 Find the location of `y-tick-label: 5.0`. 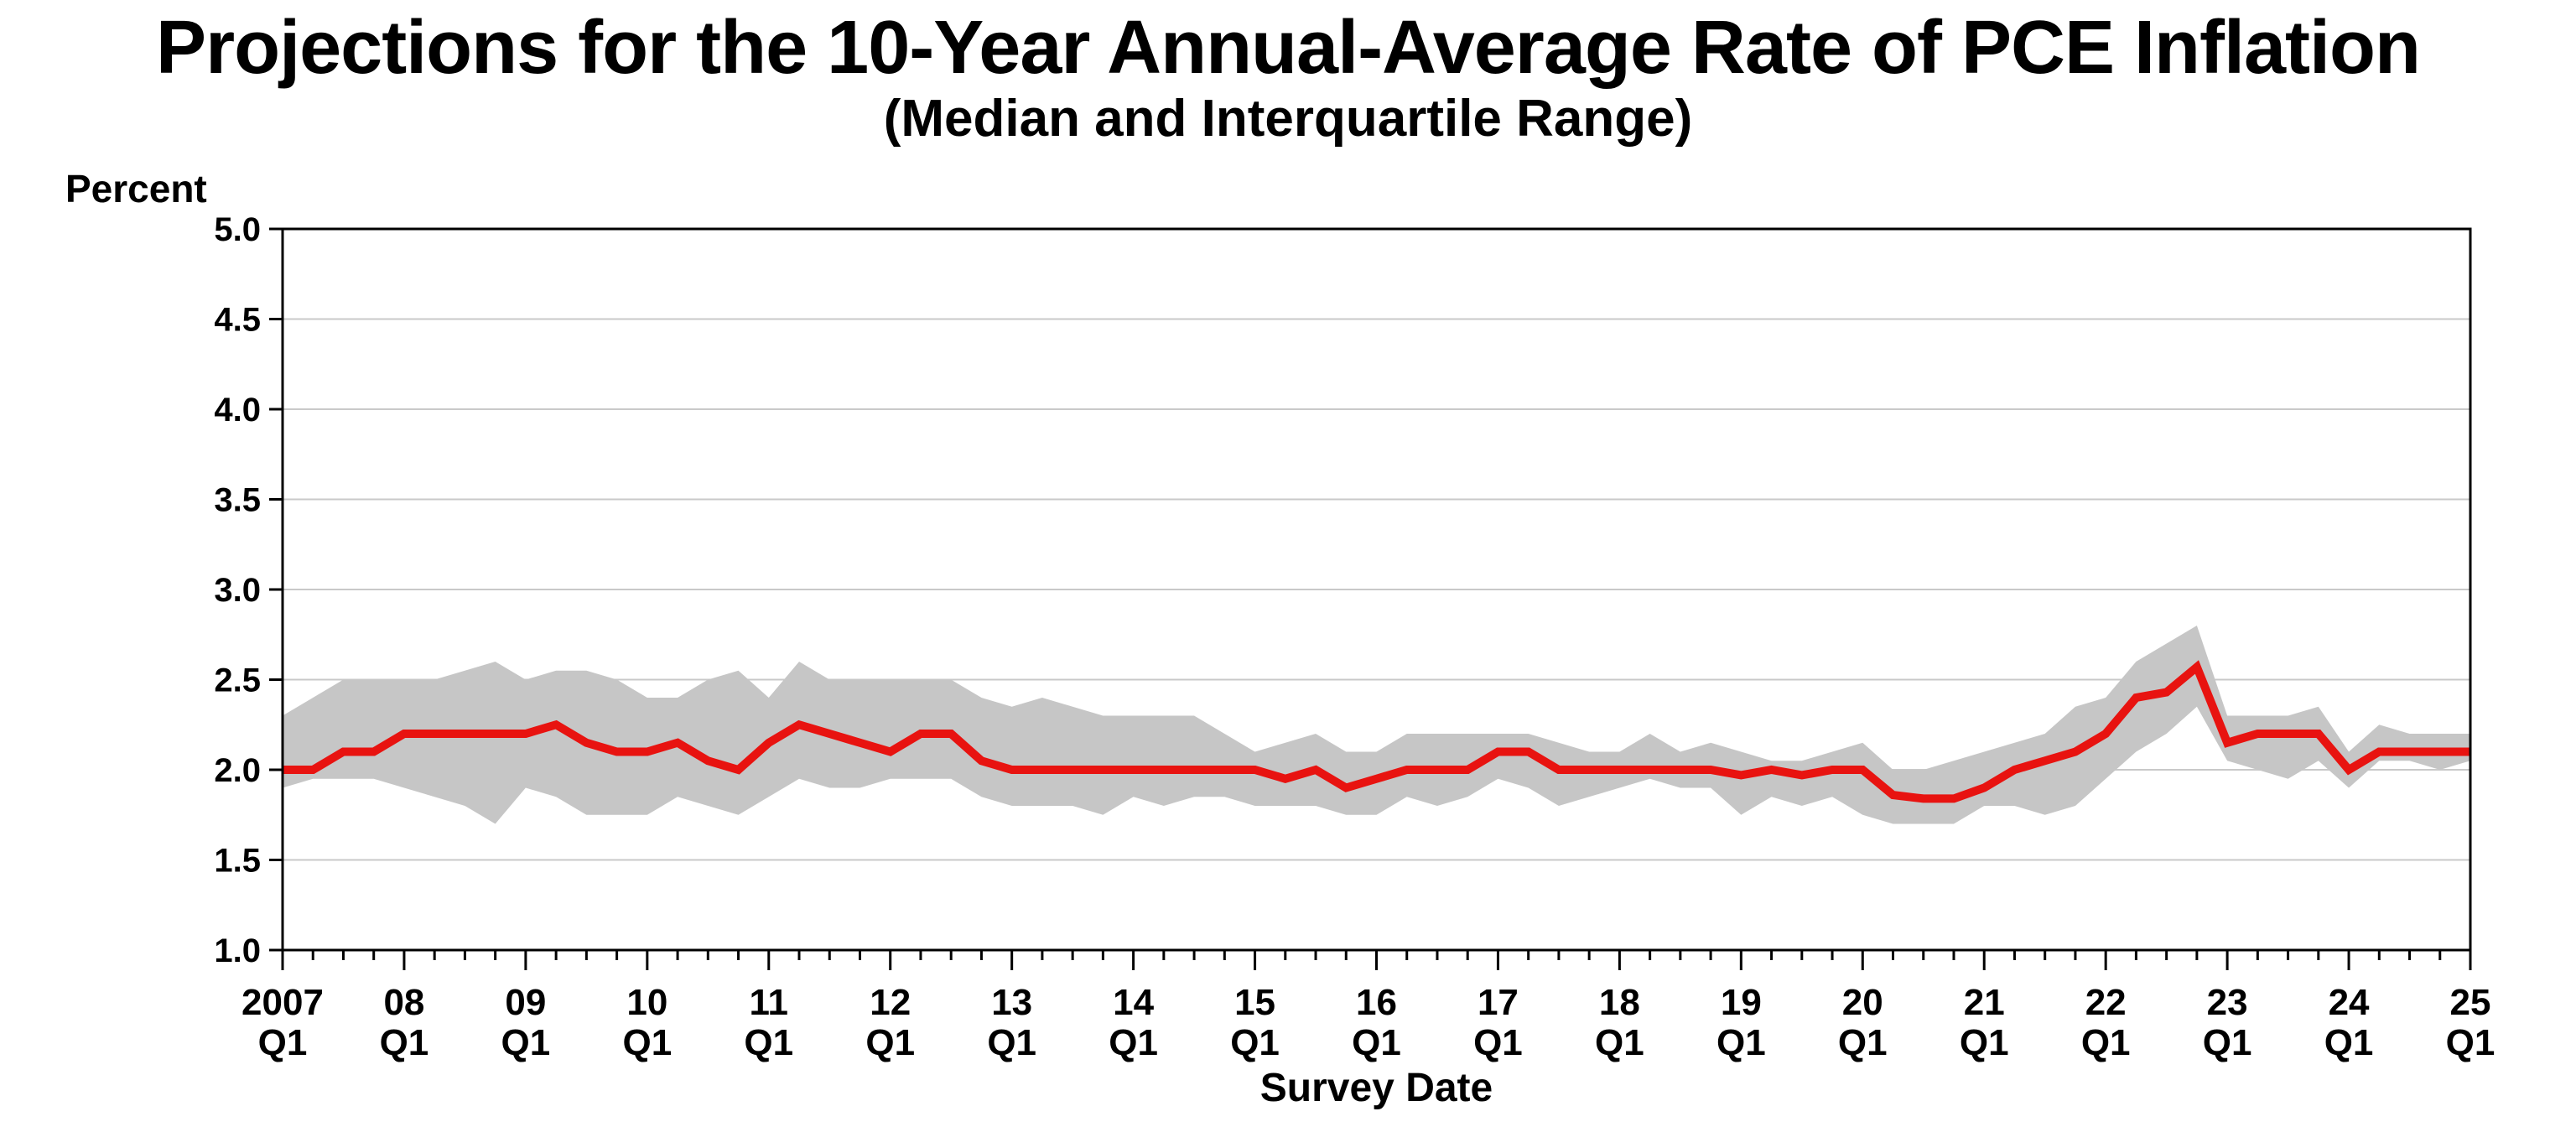

y-tick-label: 5.0 is located at coordinates (237, 229).